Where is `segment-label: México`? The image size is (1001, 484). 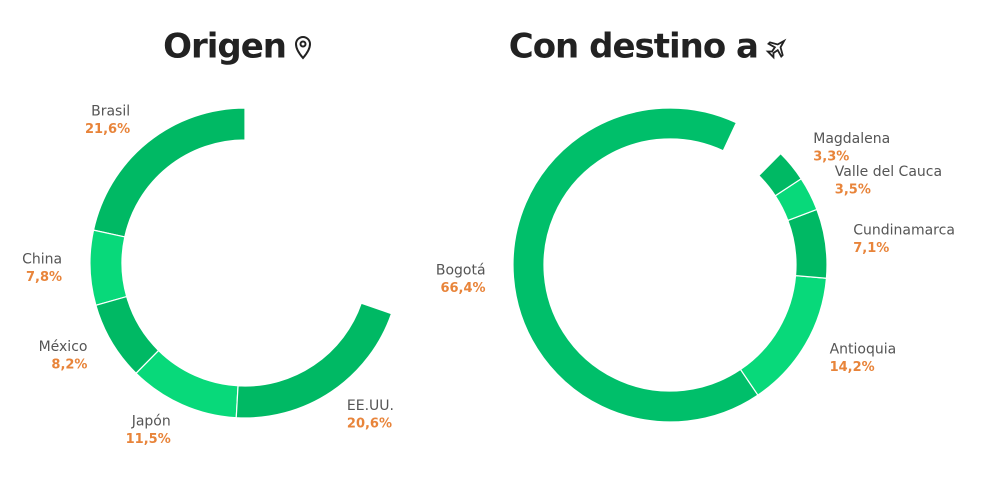
segment-label: México is located at coordinates (63, 347).